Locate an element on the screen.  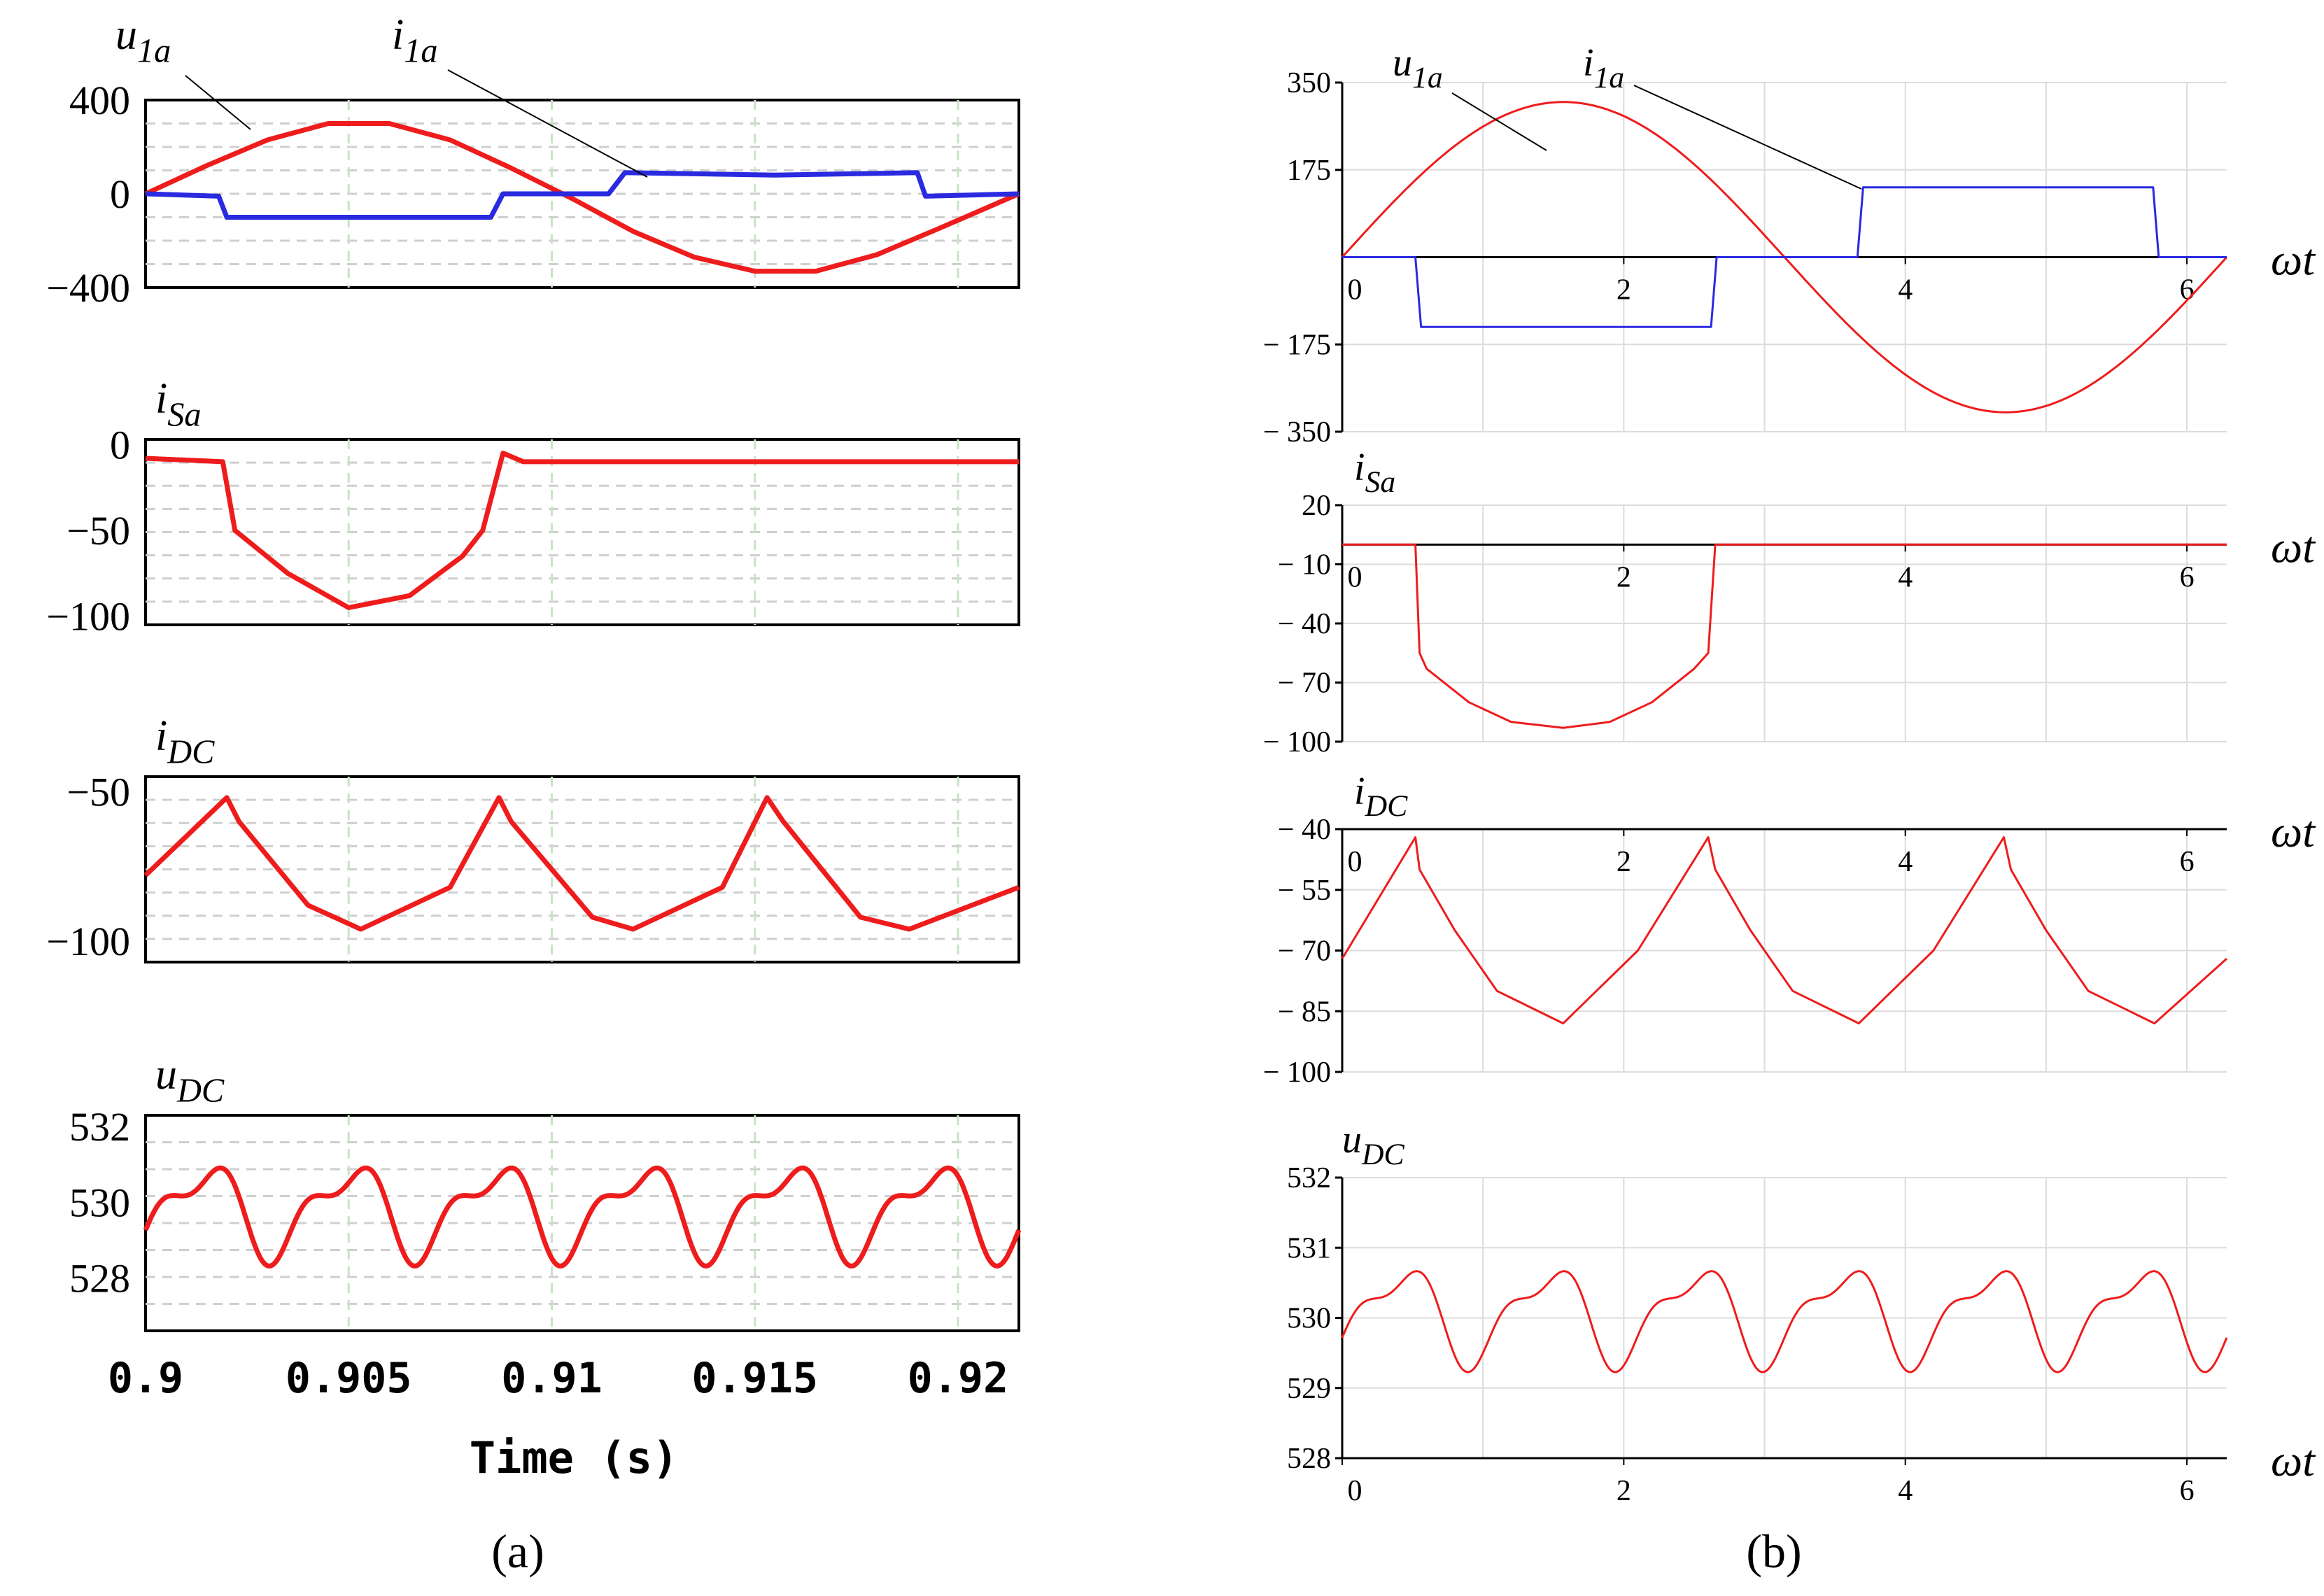
series-line-u1a is located at coordinates (582, 197).